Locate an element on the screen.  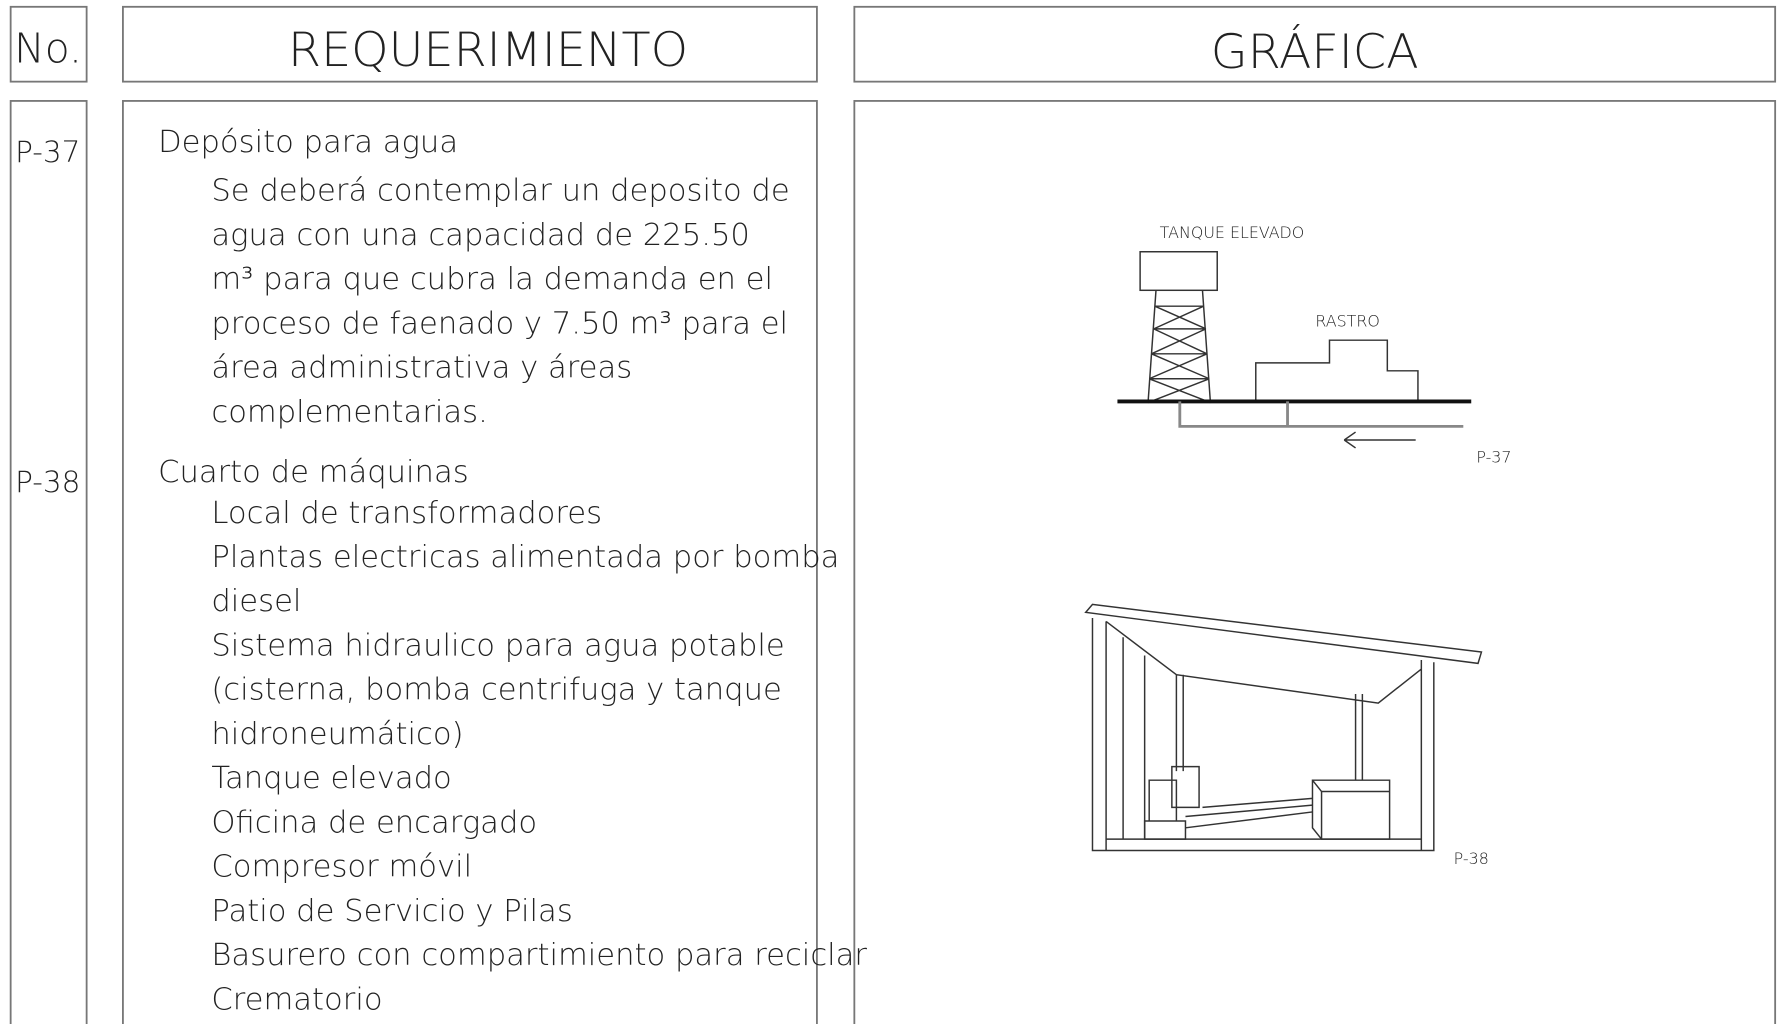
item-line: m³ para que cubra la demanda en el is located at coordinates (492, 279).